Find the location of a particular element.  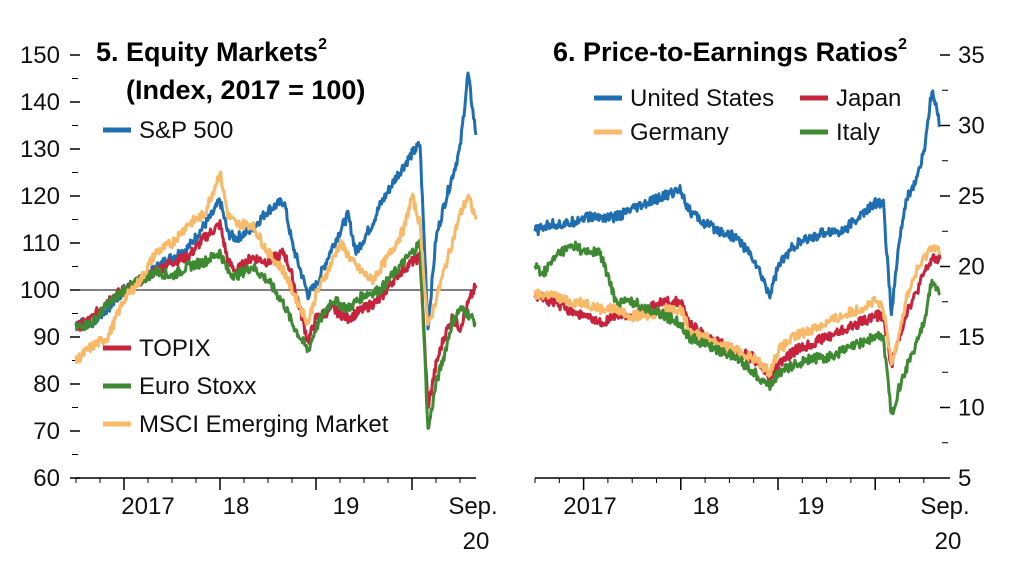

legend-label-topix: TOPIX is located at coordinates (175, 348).